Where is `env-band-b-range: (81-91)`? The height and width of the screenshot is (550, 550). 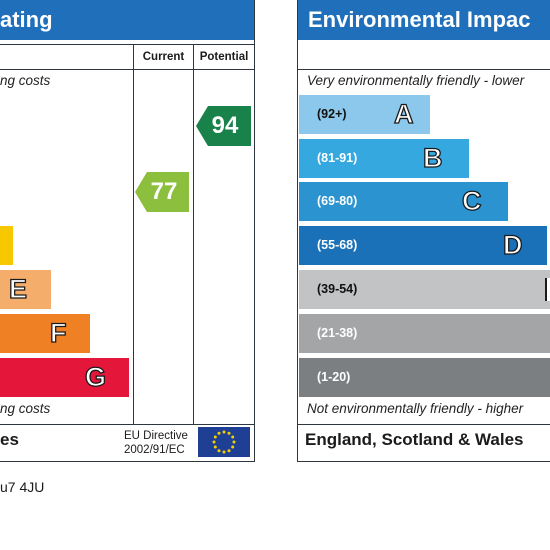 env-band-b-range: (81-91) is located at coordinates (337, 158).